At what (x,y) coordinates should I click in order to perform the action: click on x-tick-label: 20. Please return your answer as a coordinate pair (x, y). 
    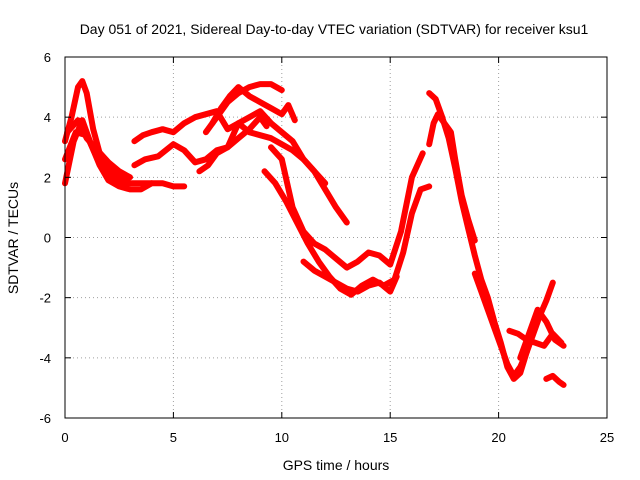
    Looking at the image, I should click on (498, 437).